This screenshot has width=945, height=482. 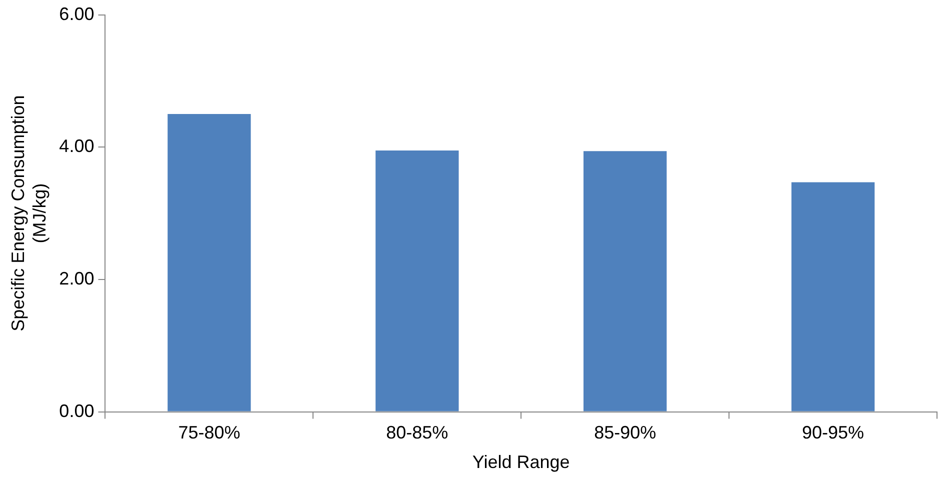 I want to click on y-tick-label: 4.00, so click(x=76, y=146).